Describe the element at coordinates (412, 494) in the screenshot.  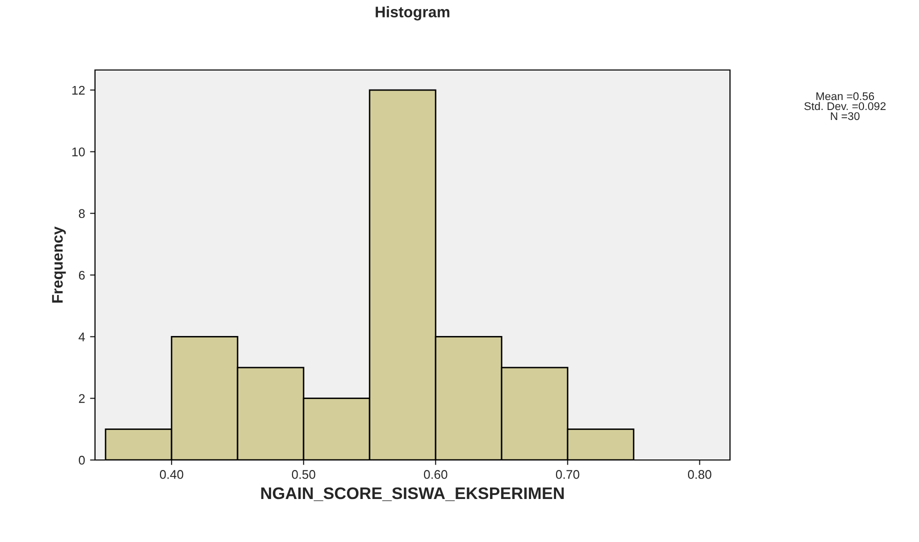
I see `x-axis-title: NGAIN_SCORE_SISWA_EKSPERIMEN` at that location.